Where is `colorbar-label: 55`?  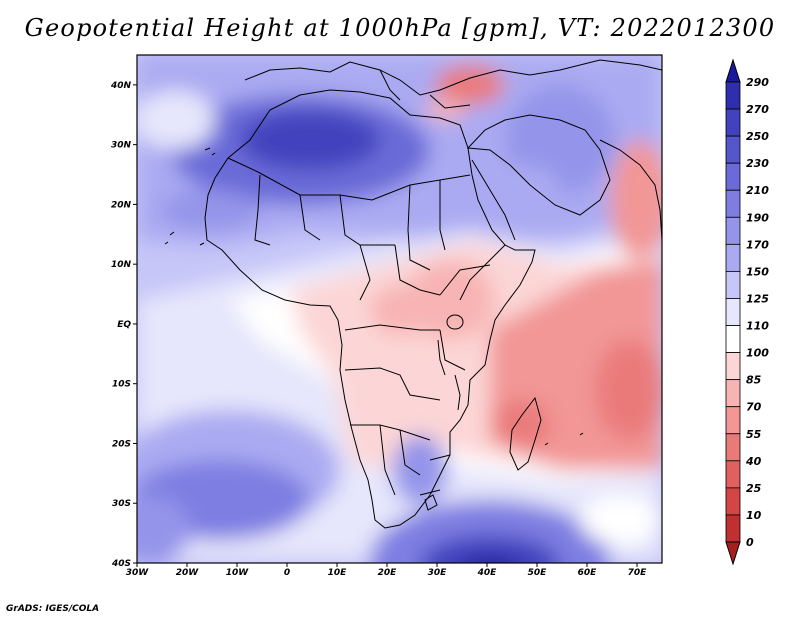
colorbar-label: 55 is located at coordinates (754, 434).